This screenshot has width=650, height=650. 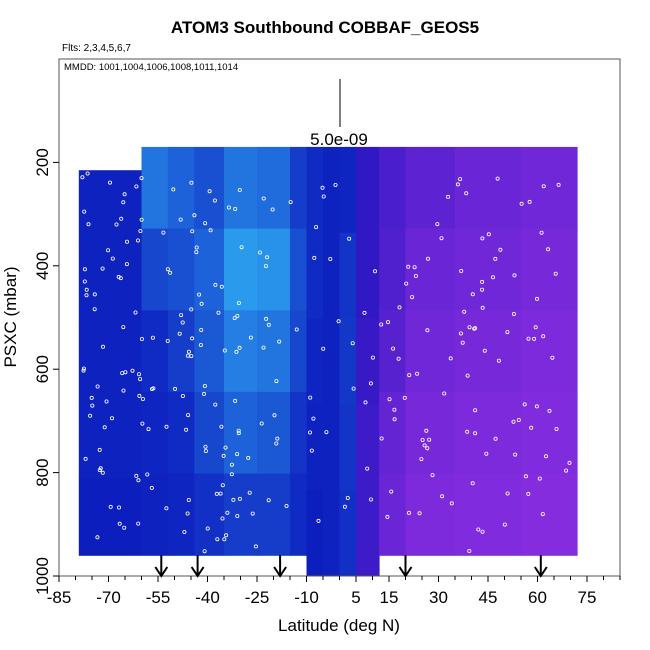 I want to click on x-tick-label: -40, so click(x=207, y=597).